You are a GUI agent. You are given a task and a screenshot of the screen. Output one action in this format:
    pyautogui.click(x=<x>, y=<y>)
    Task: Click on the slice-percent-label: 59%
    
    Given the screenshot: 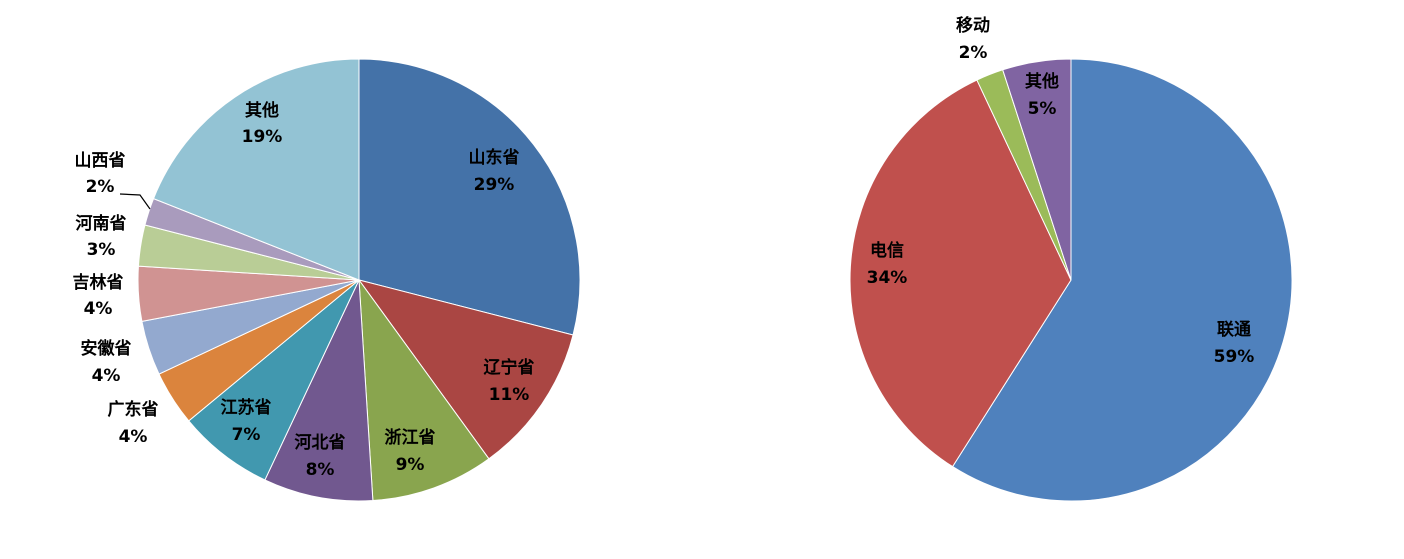 What is the action you would take?
    pyautogui.click(x=1234, y=357)
    